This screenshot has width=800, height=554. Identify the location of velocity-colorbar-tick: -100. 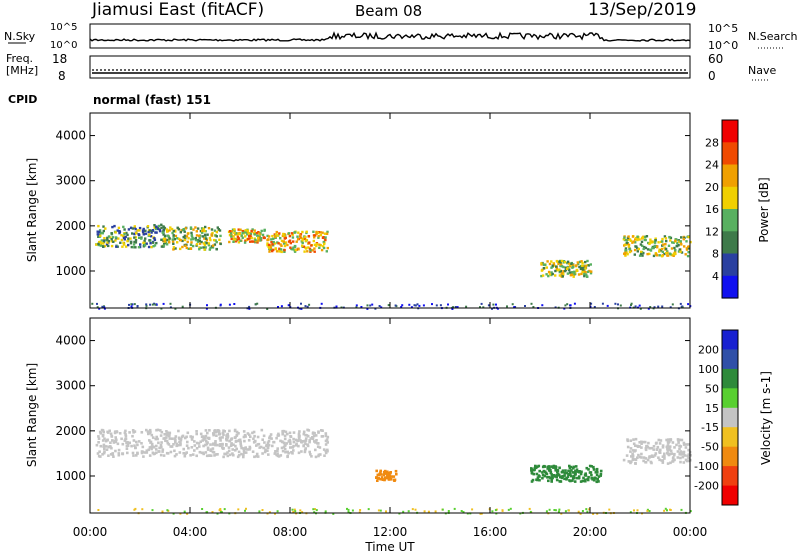
(706, 466).